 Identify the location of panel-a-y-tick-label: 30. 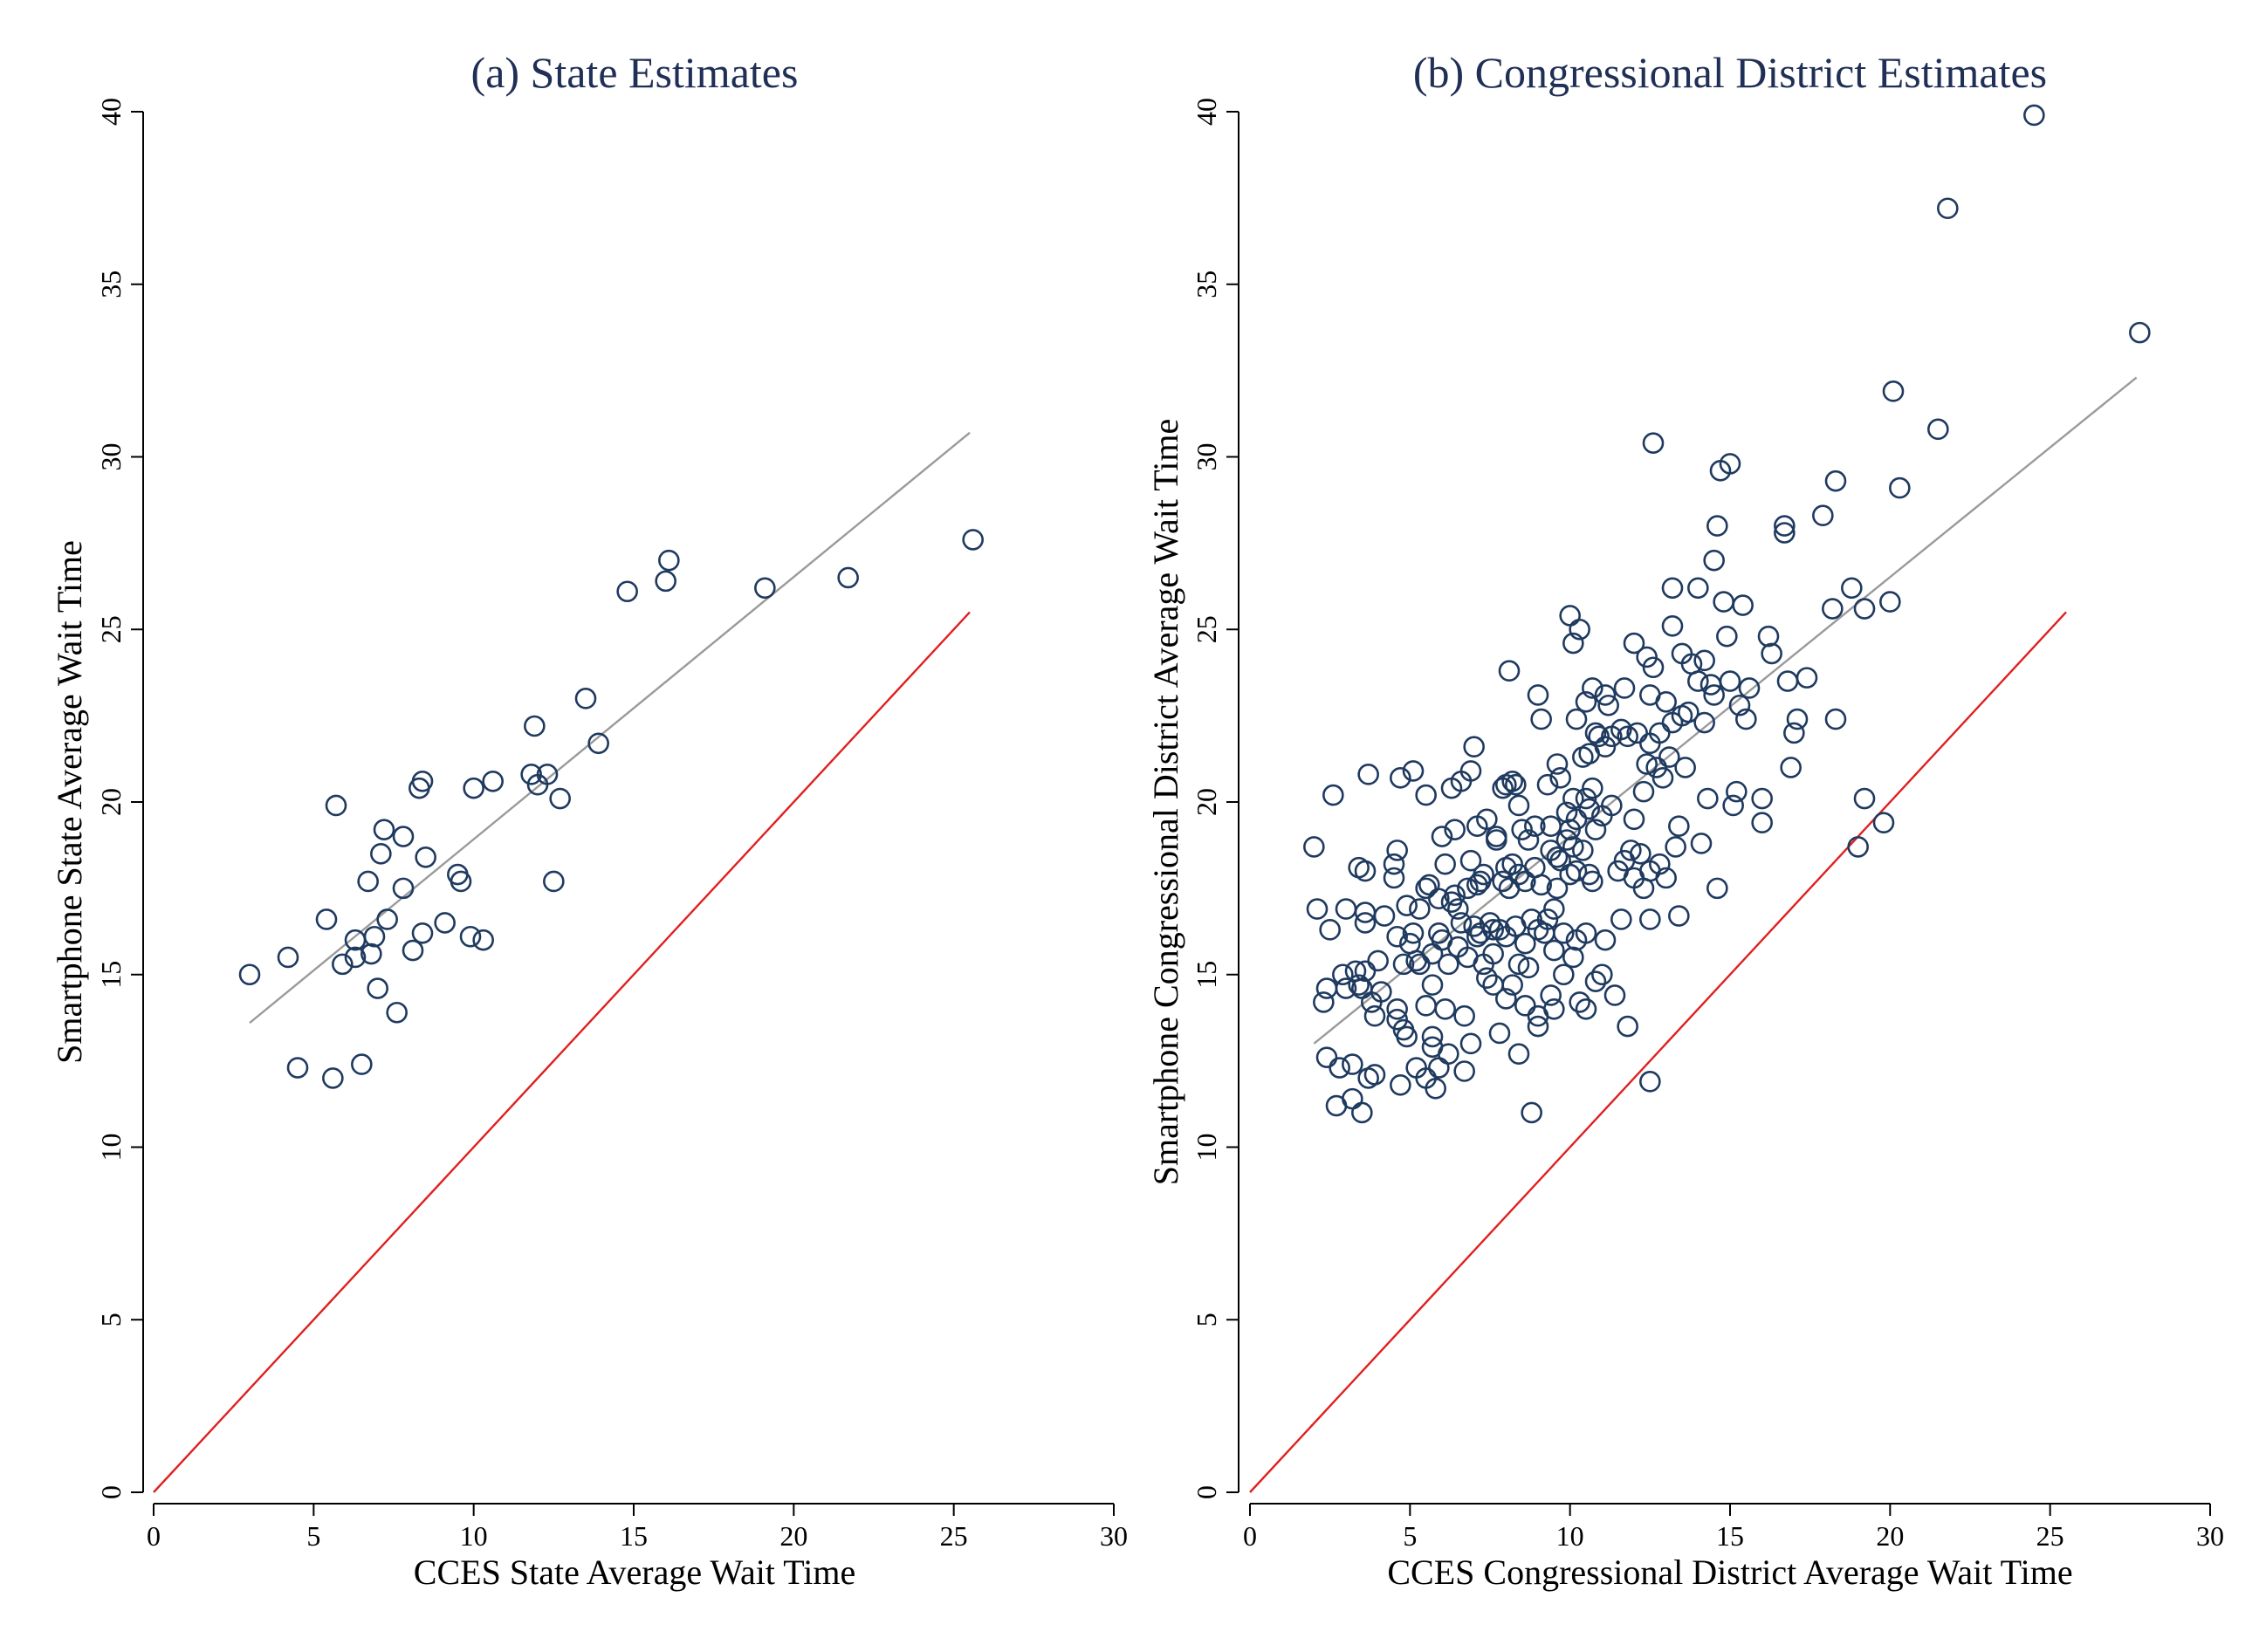
(111, 457).